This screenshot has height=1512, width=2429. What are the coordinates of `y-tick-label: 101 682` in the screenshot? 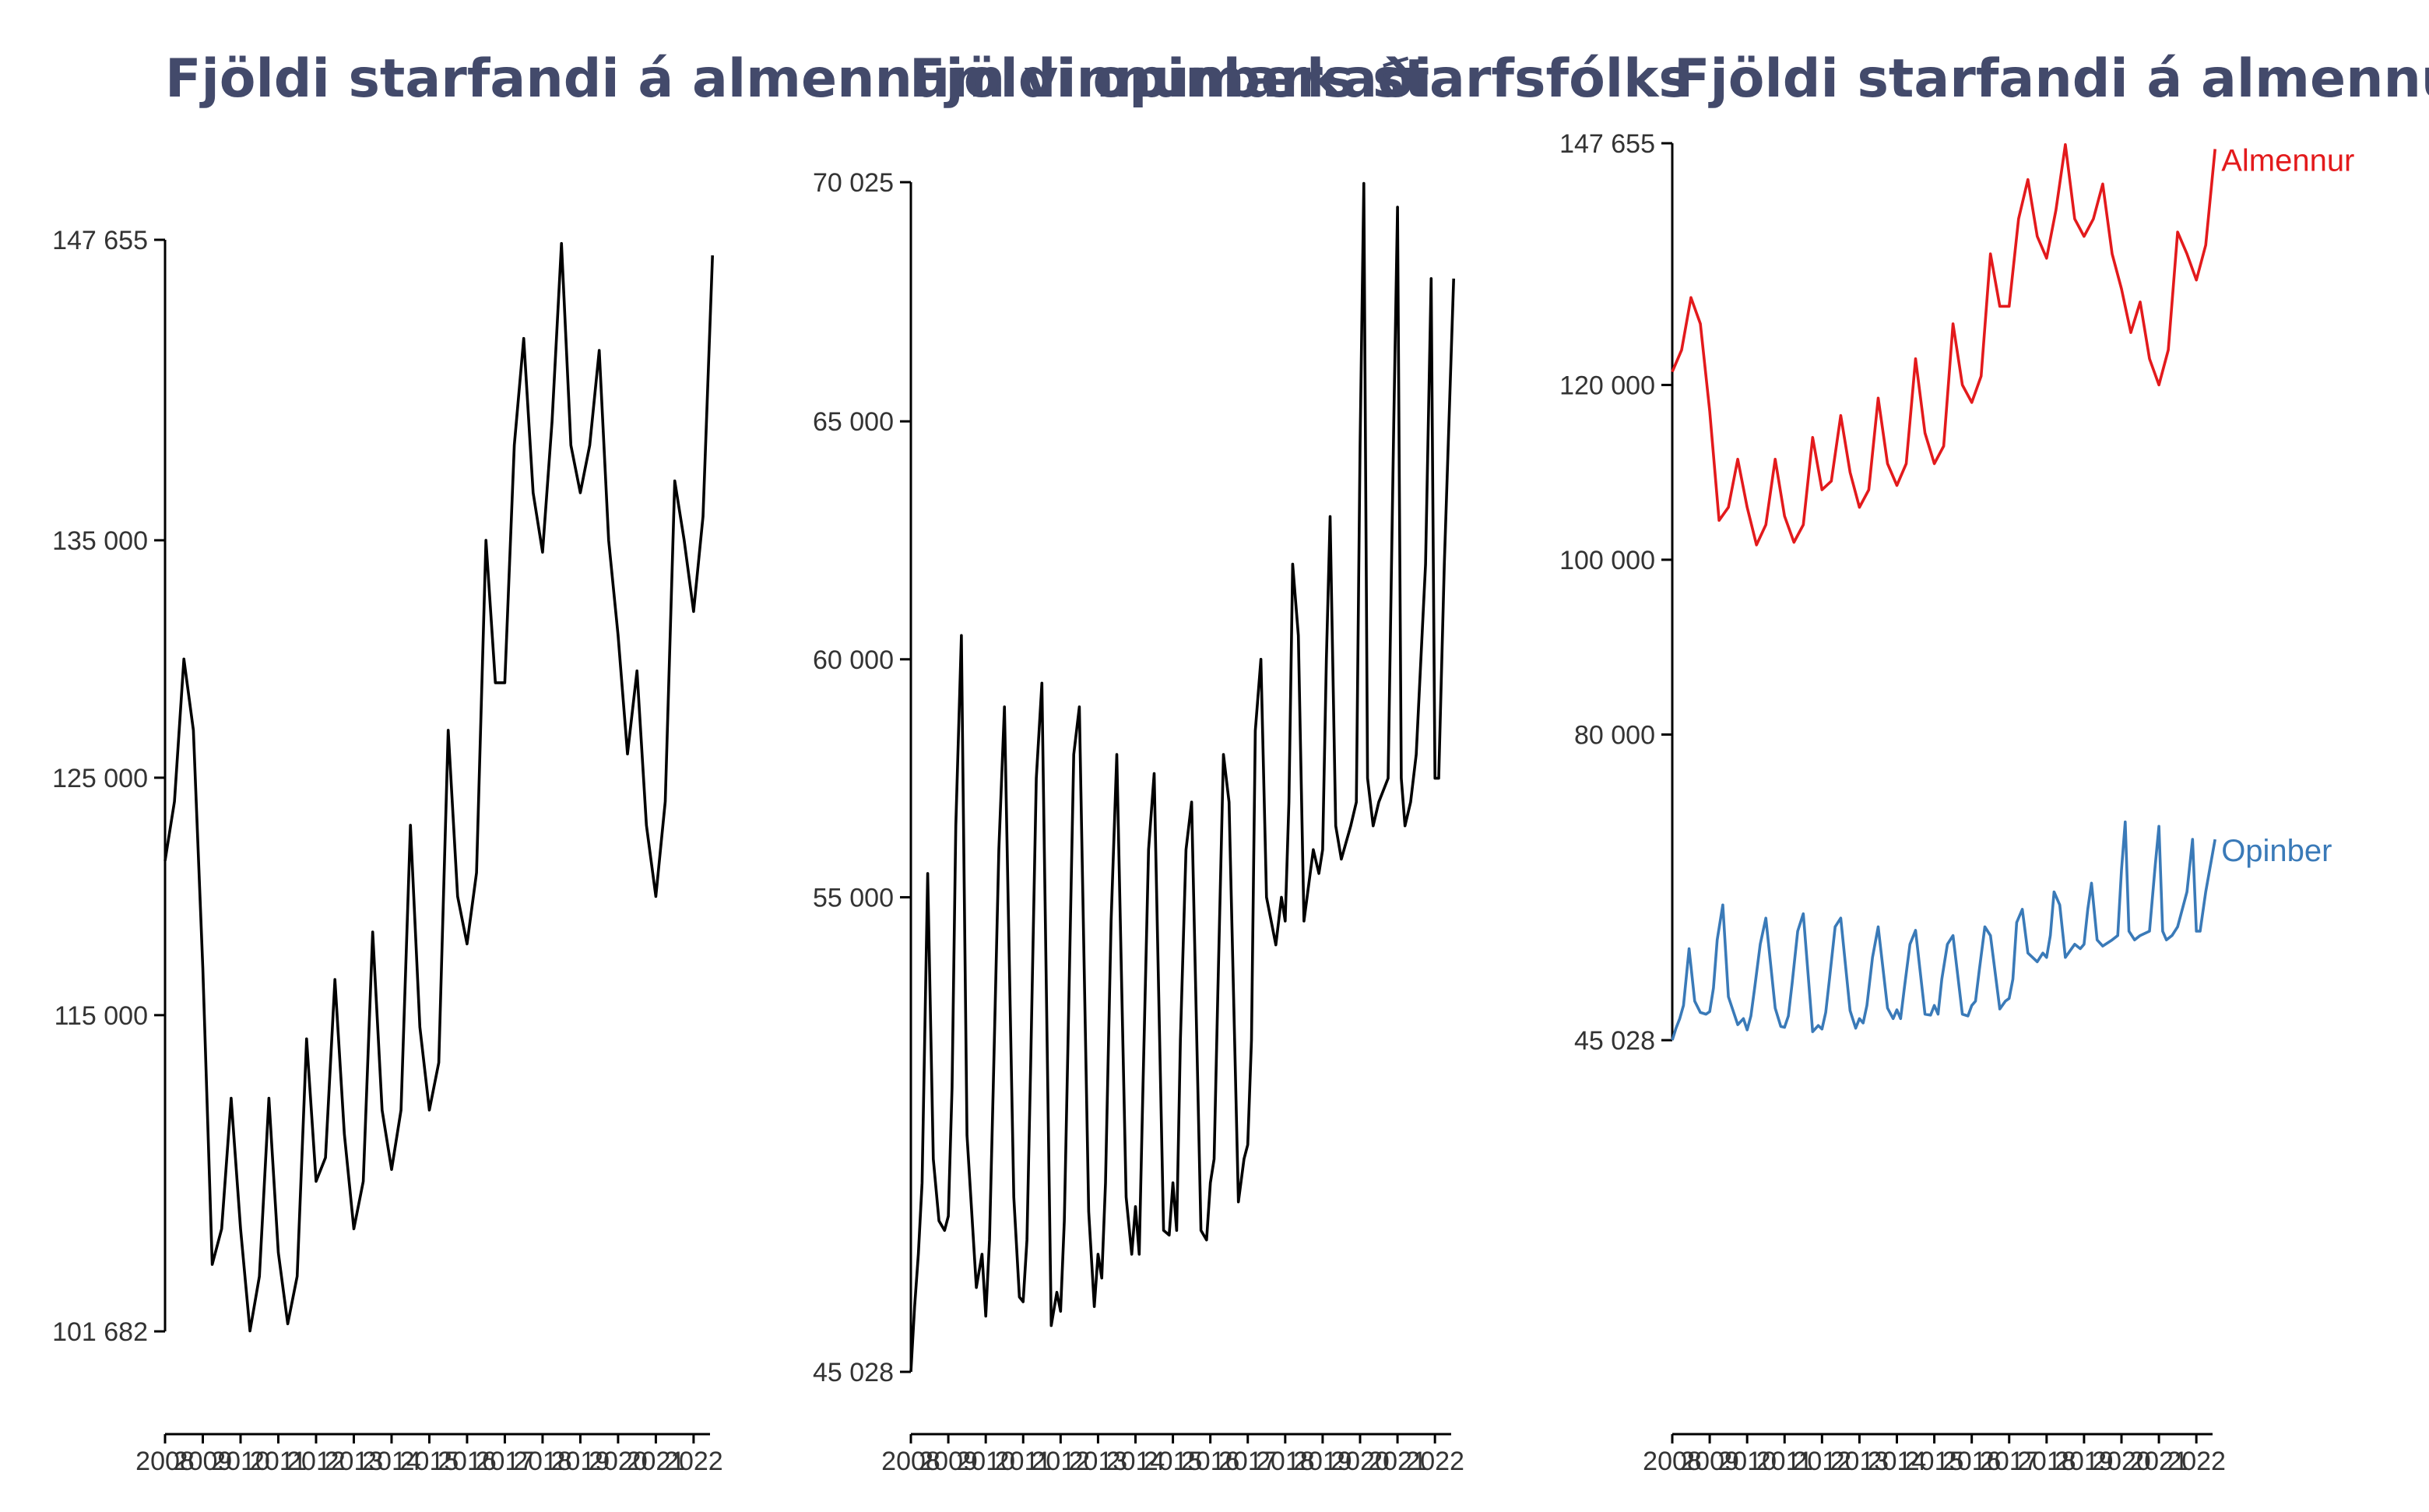 It's located at (100, 1332).